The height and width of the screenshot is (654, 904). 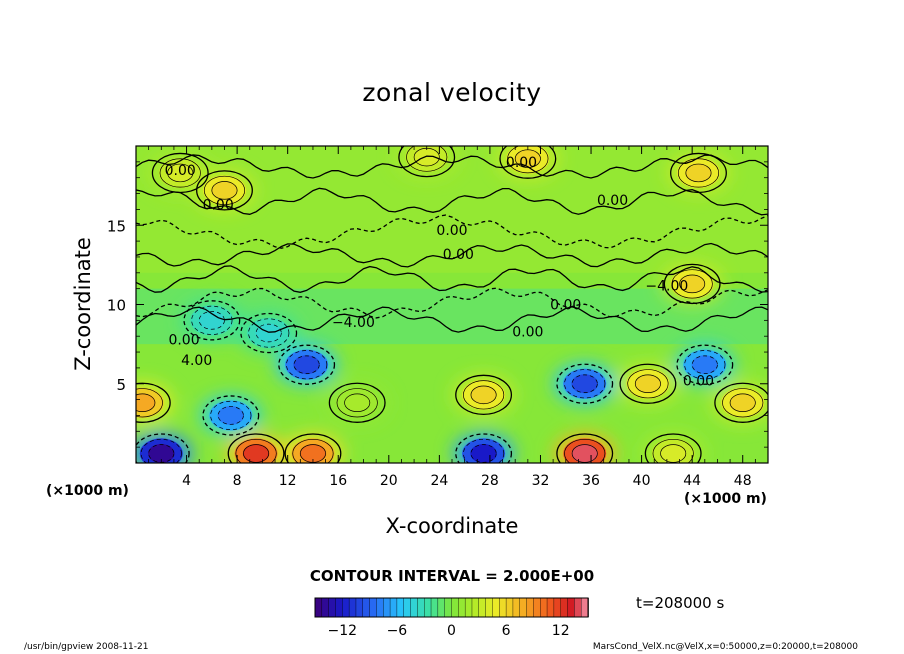 What do you see at coordinates (451, 231) in the screenshot?
I see `contour-label-4: 0.00` at bounding box center [451, 231].